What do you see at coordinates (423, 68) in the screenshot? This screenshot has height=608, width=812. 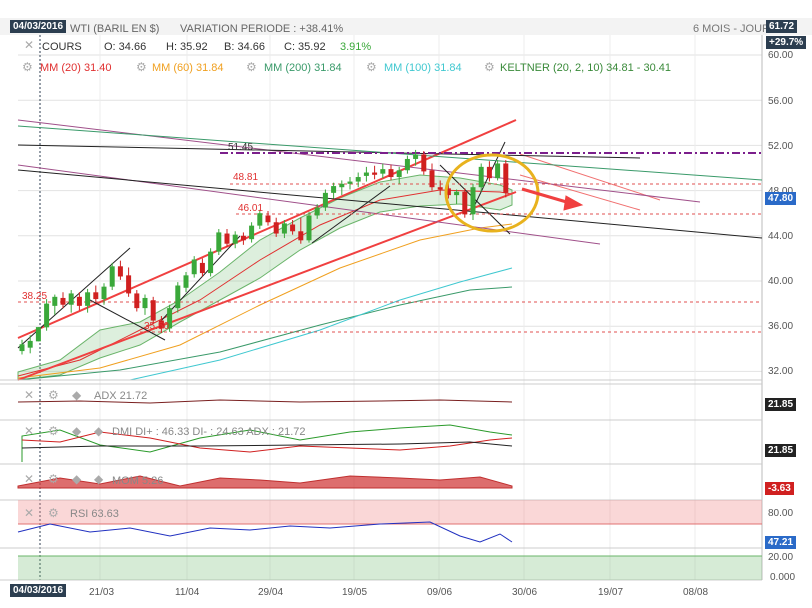 I see `legend-mm100: MM (100) 31.84` at bounding box center [423, 68].